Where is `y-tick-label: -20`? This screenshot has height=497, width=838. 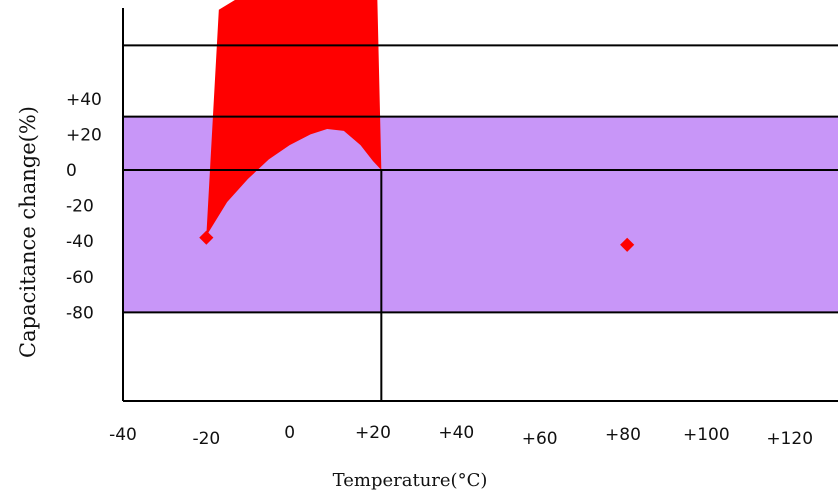 y-tick-label: -20 is located at coordinates (80, 207).